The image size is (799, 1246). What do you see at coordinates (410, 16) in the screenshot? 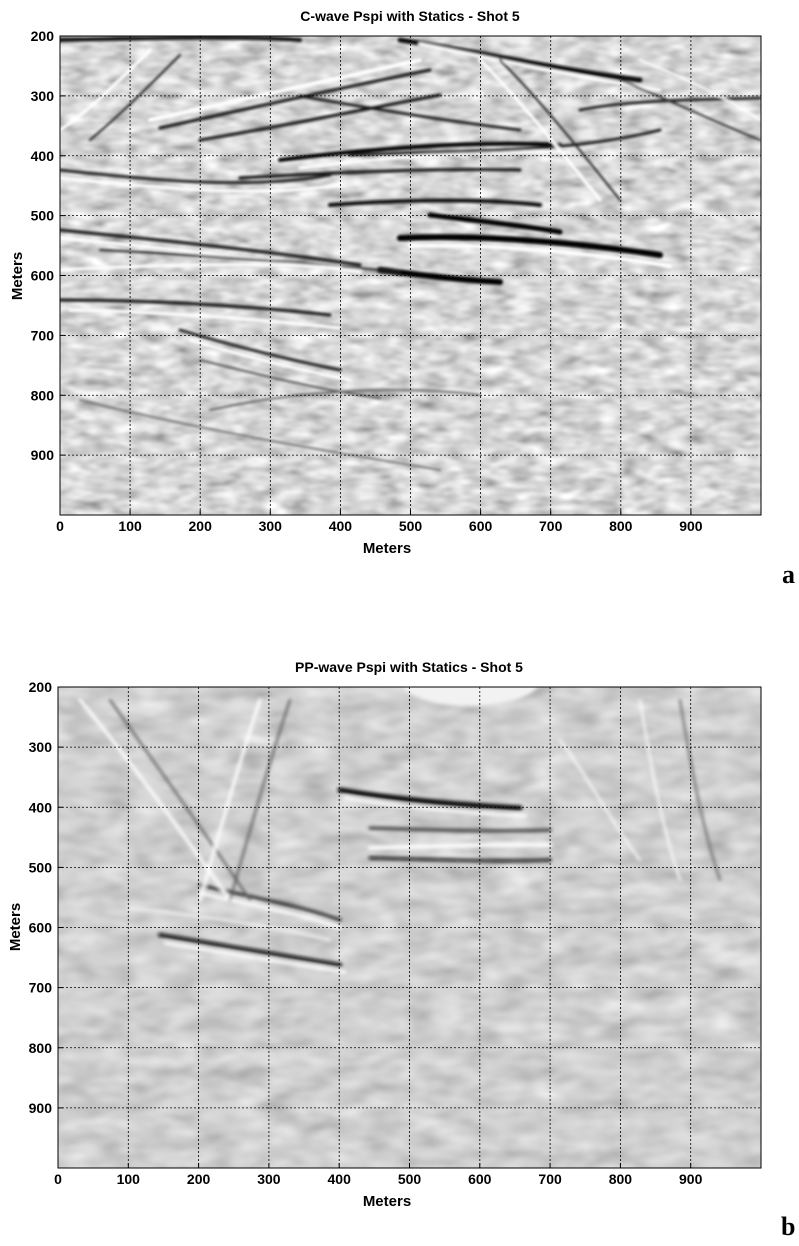
I see `chart-a-title: C-wave Pspi with Statics - Shot 5` at bounding box center [410, 16].